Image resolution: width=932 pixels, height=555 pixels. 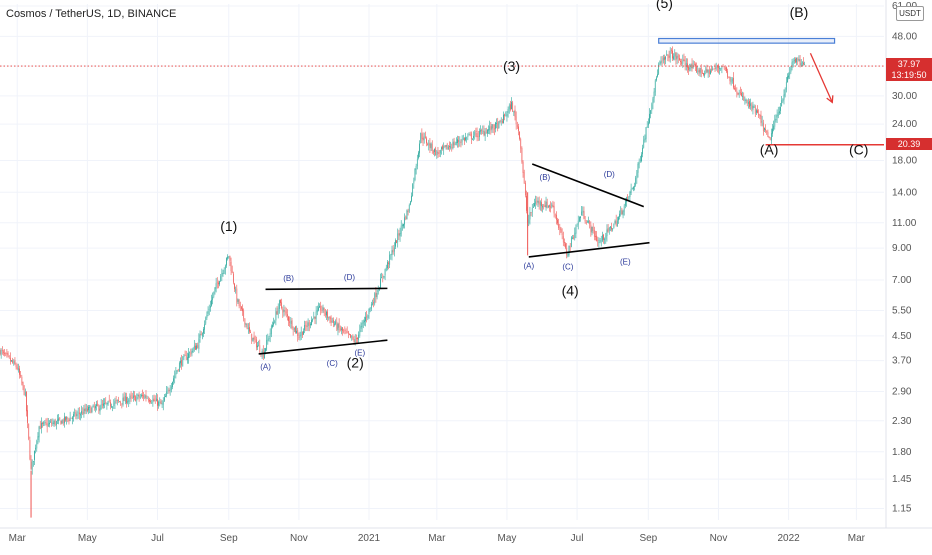 What do you see at coordinates (719, 538) in the screenshot?
I see `x-tick-label: Nov` at bounding box center [719, 538].